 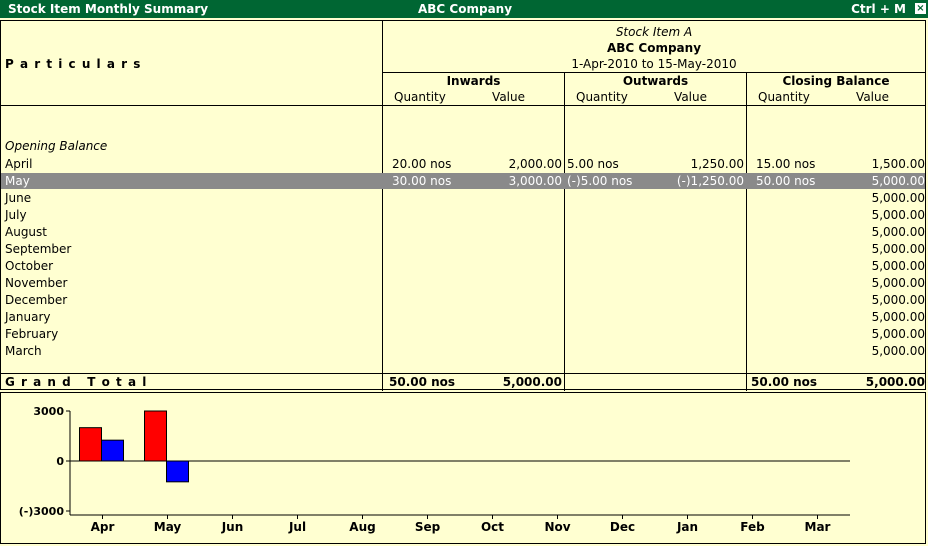 I want to click on row-out-value: 1,250.00, so click(x=717, y=164).